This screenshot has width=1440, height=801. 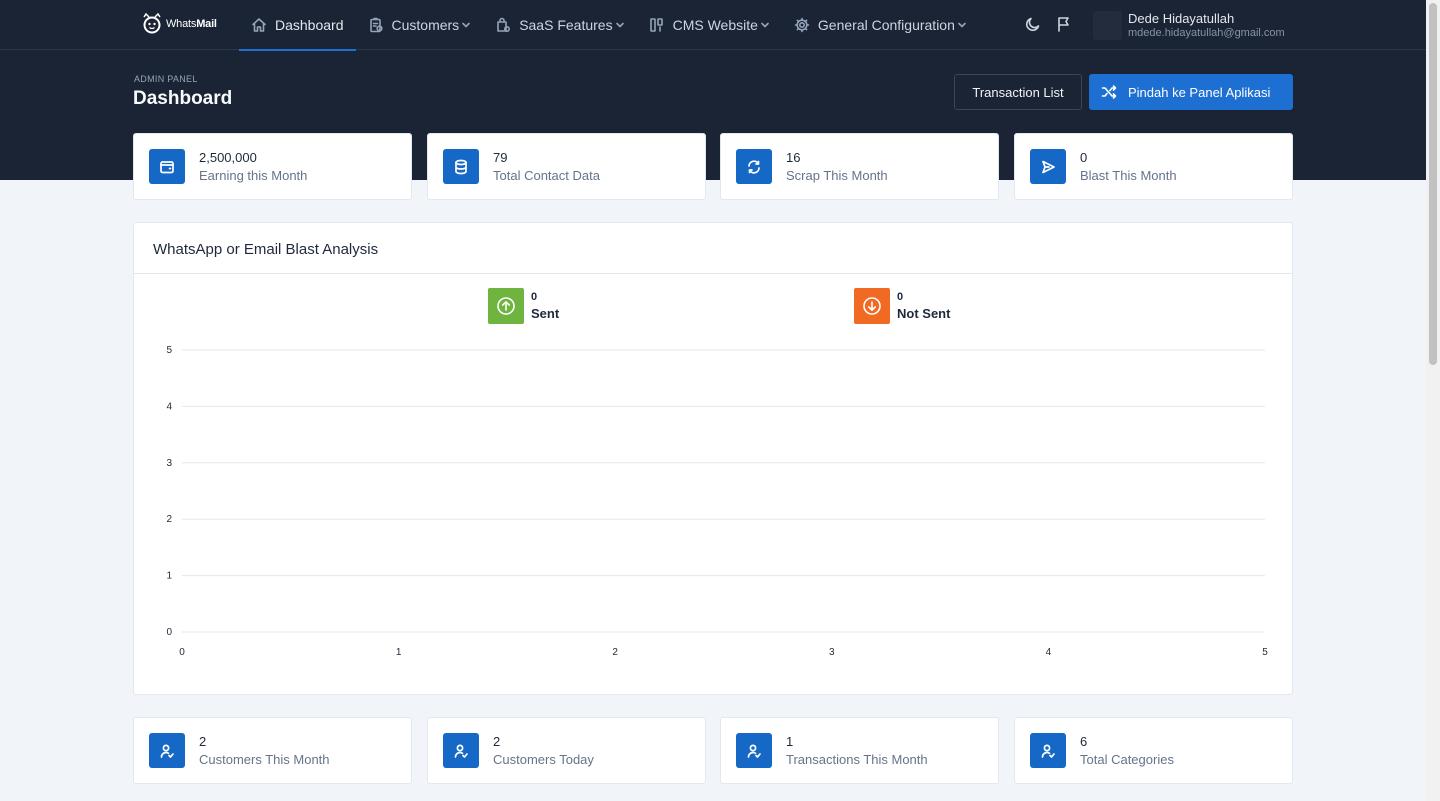 What do you see at coordinates (1128, 175) in the screenshot?
I see `stat-label: Blast This Month` at bounding box center [1128, 175].